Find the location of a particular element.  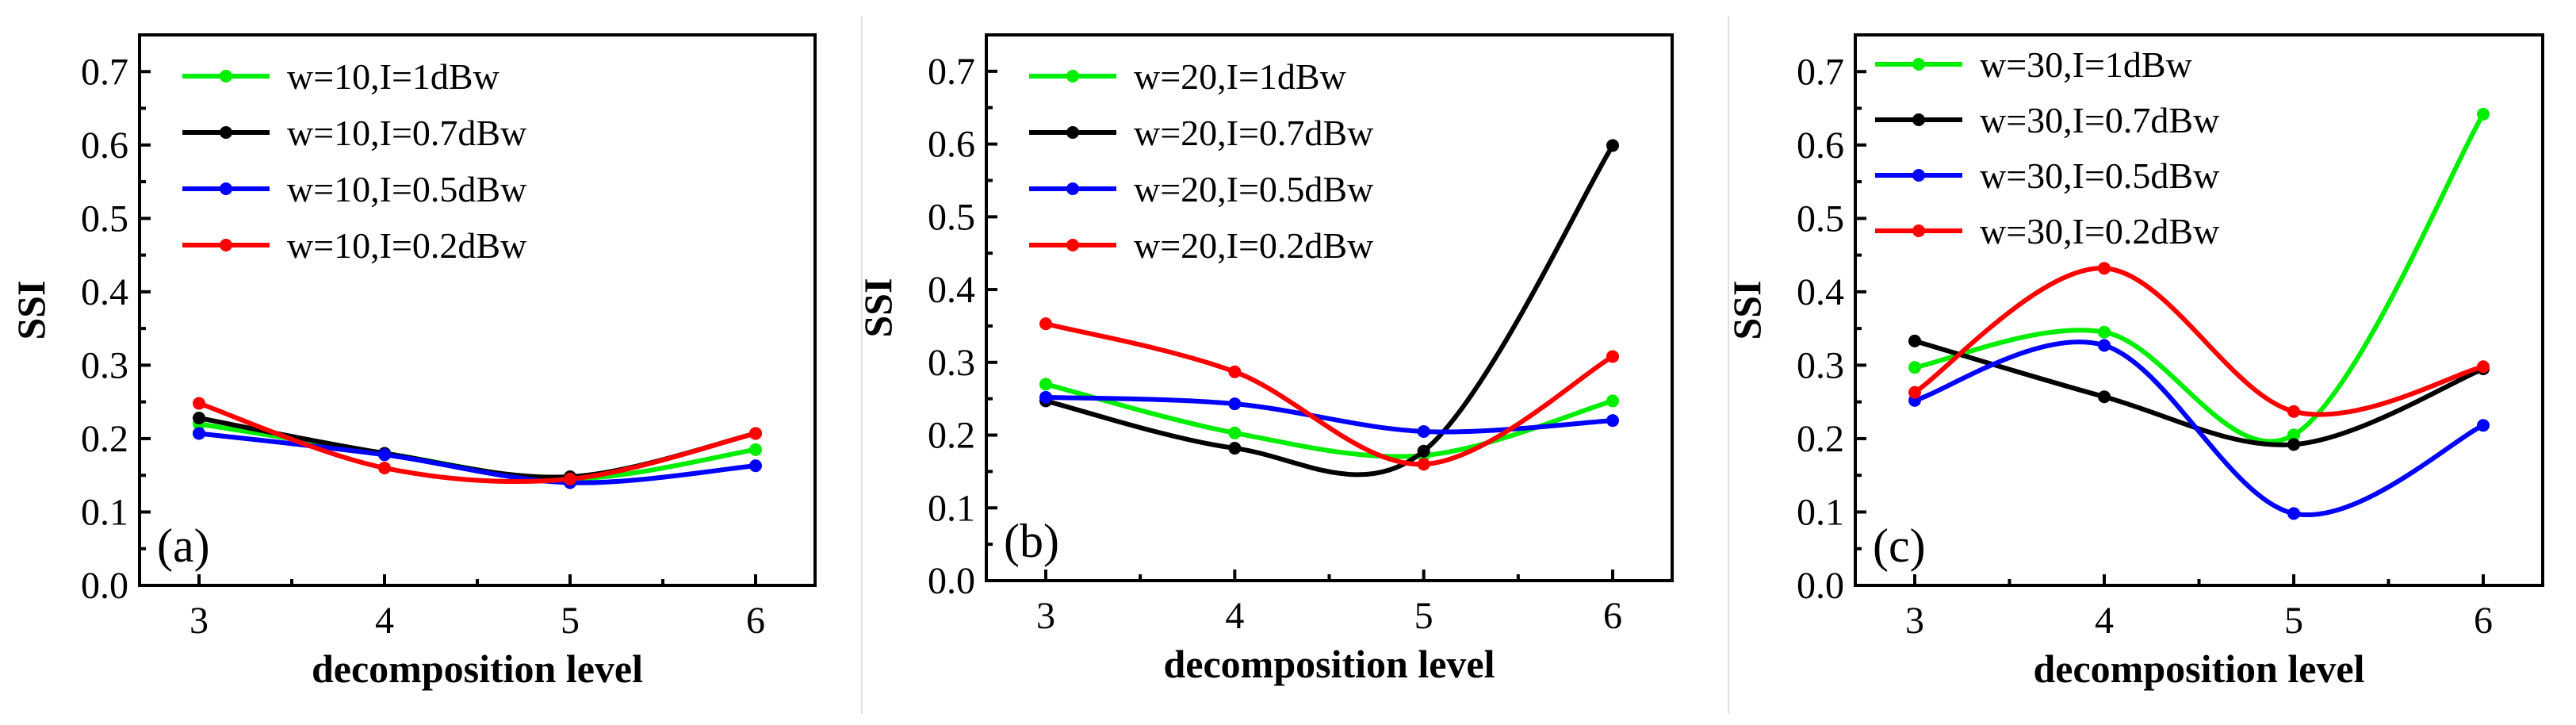

legend-entry: w=20,I=0.7dBw is located at coordinates (1254, 133).